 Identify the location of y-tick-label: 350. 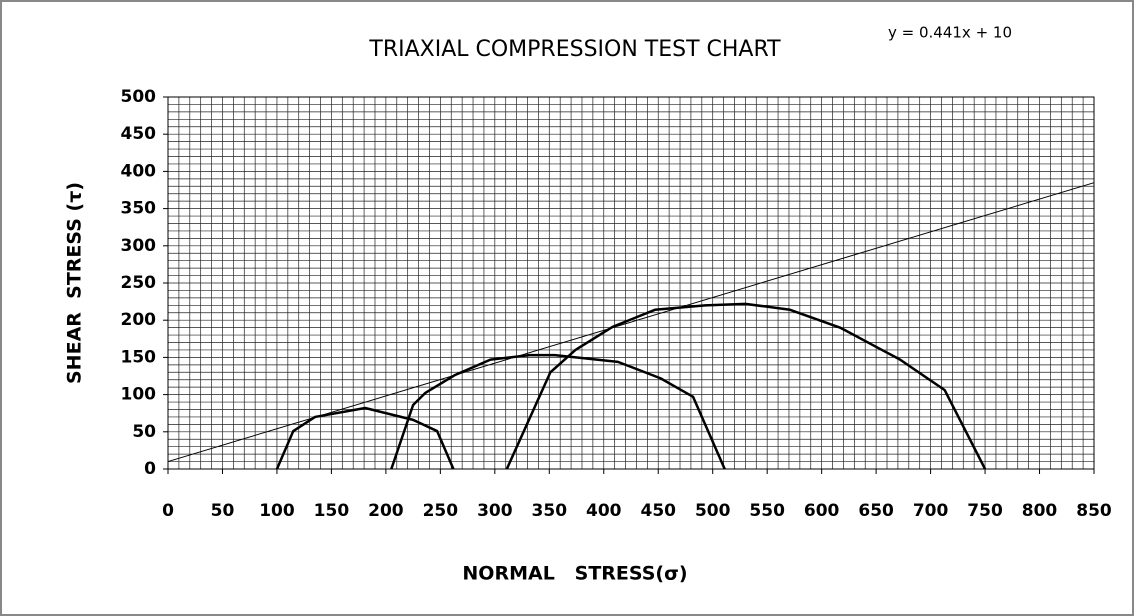
(139, 209).